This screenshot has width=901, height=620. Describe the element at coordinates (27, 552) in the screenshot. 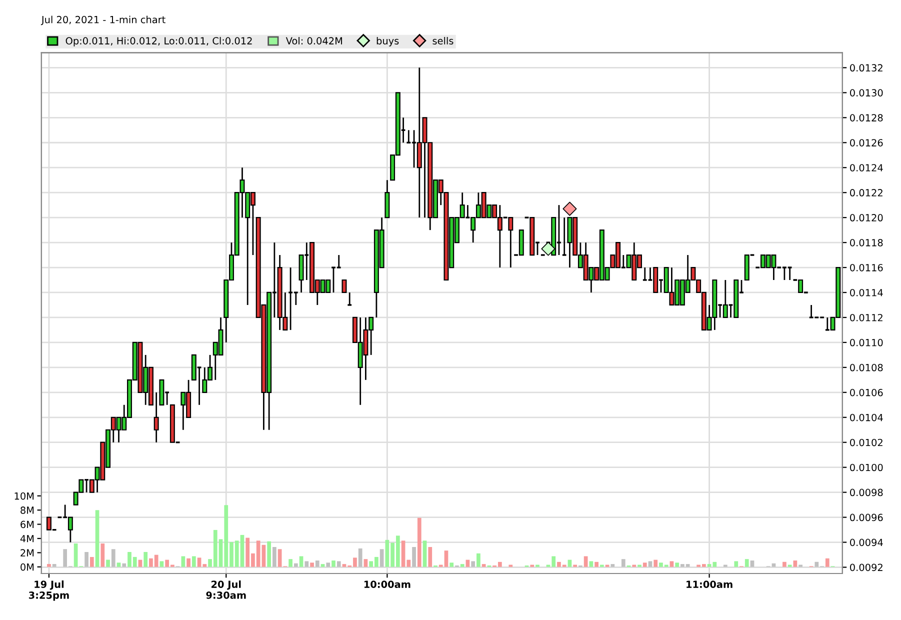

I see `y2-tick-label: 2M` at that location.